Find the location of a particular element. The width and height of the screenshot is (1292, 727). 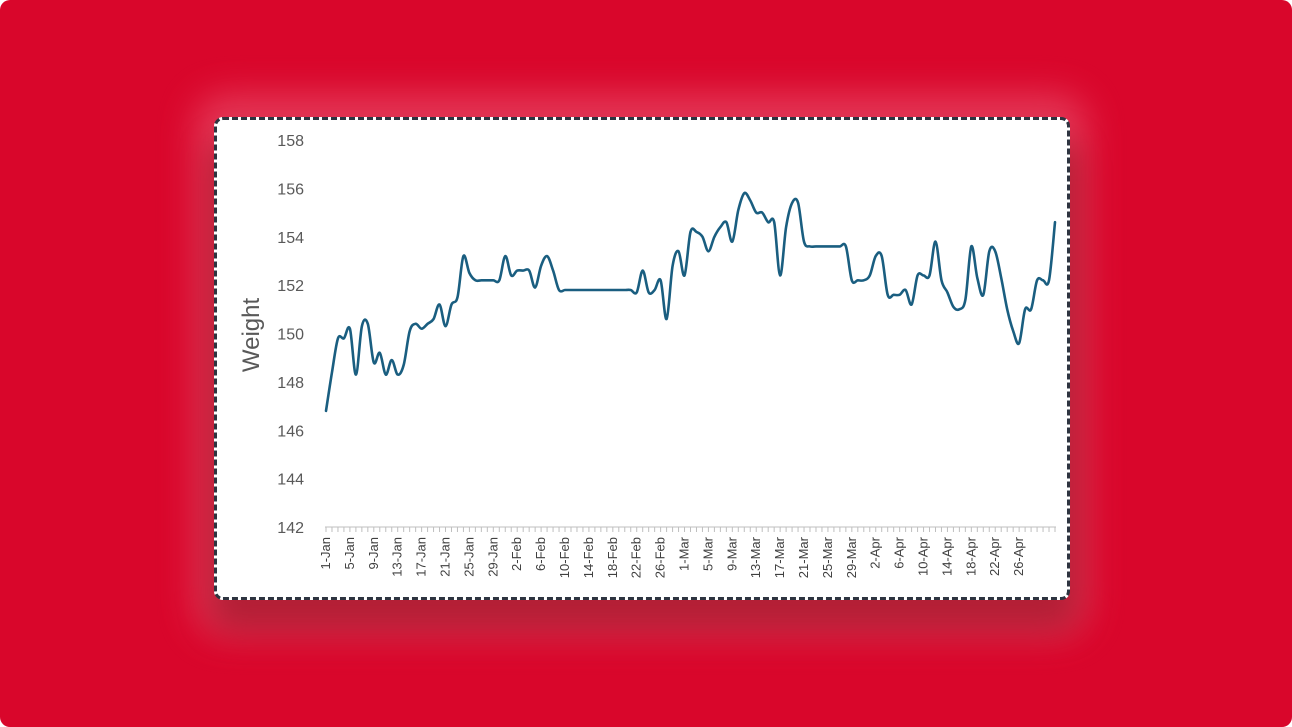

x-tick-label: 2-Feb is located at coordinates (516, 554).